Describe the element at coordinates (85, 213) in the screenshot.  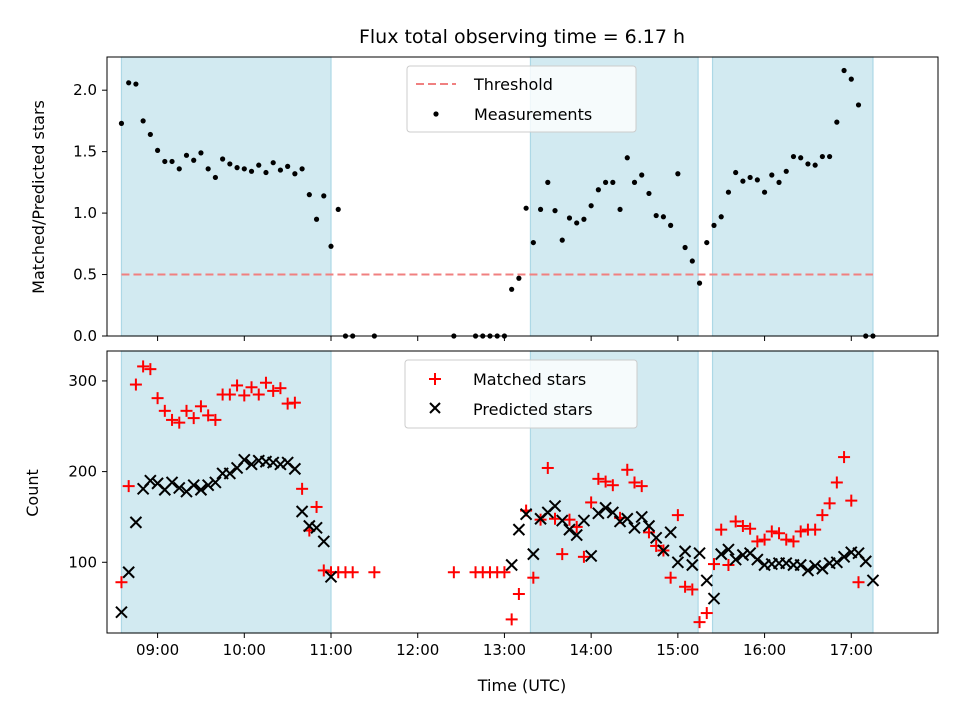
I see `y-tick-label: 1.0` at that location.